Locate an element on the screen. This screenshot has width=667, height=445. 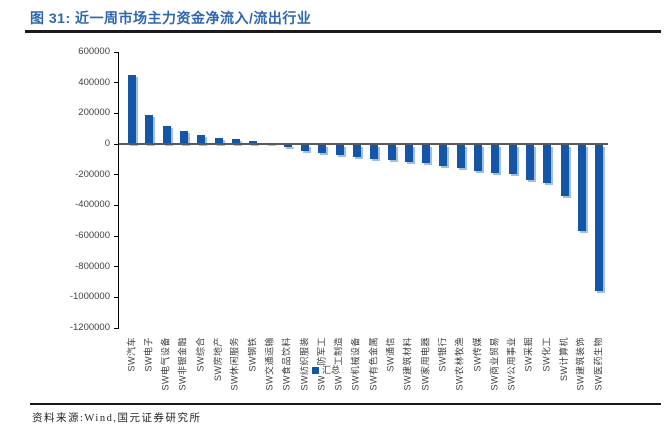
y-axis-tick-label: 0 is located at coordinates (107, 143).